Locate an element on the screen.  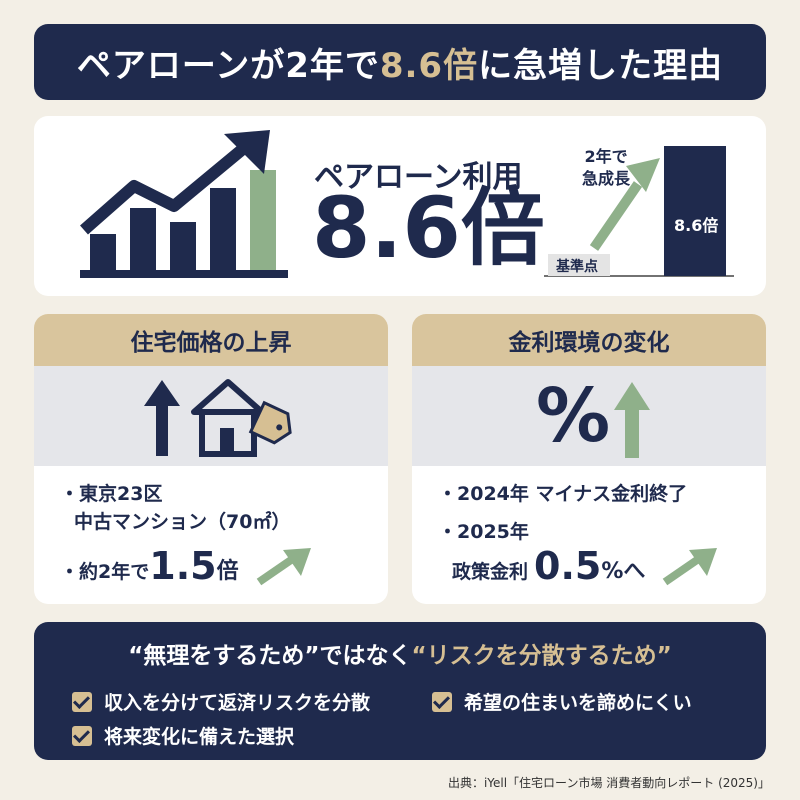
percent-icon: % is located at coordinates (573, 416).